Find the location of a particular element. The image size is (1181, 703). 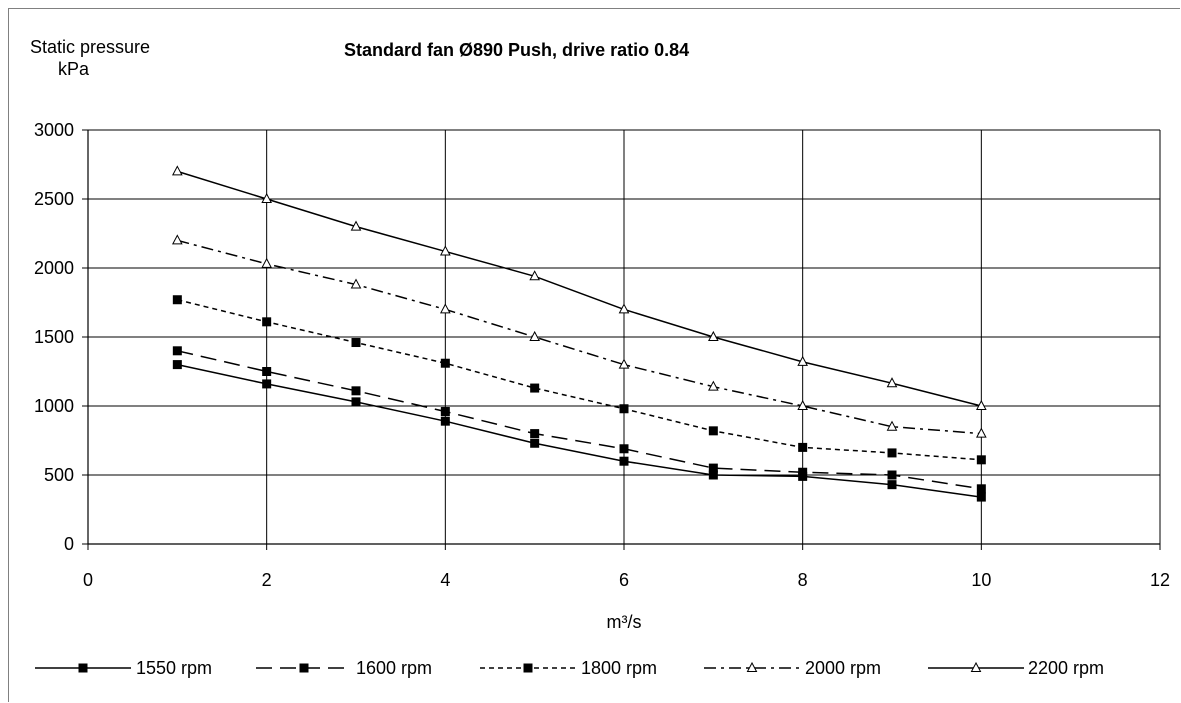

y-tick-label: 3000 is located at coordinates (54, 130).